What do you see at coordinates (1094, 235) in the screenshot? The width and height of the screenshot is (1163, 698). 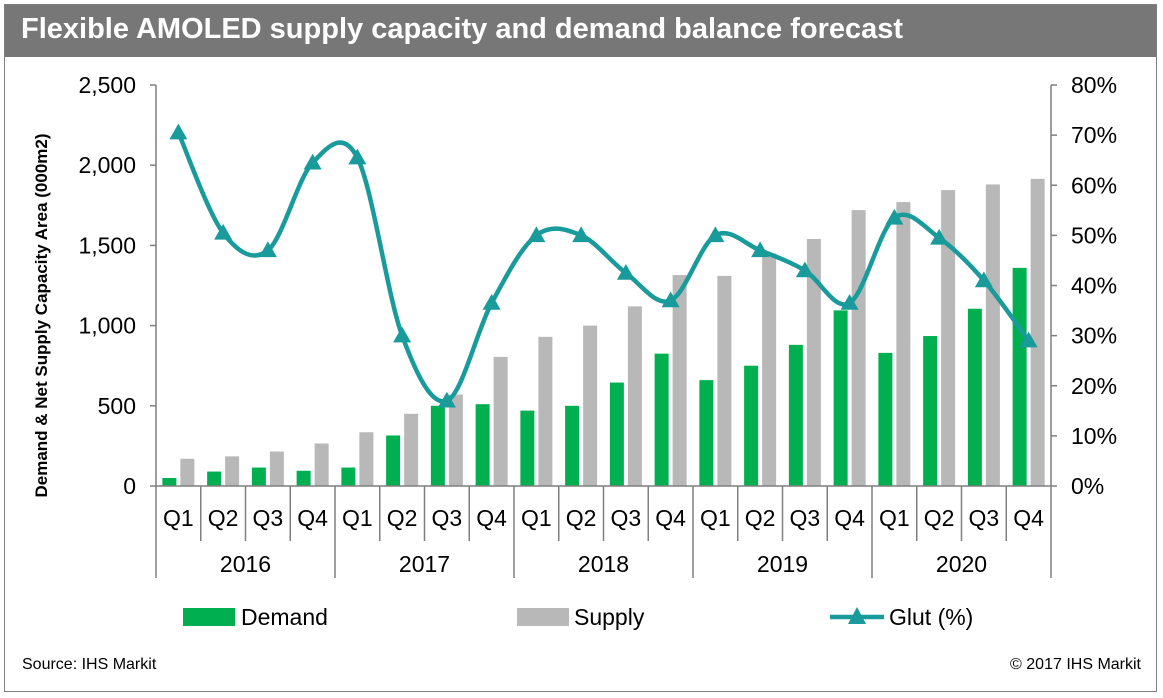 I see `y-tick-label-right: 50%` at bounding box center [1094, 235].